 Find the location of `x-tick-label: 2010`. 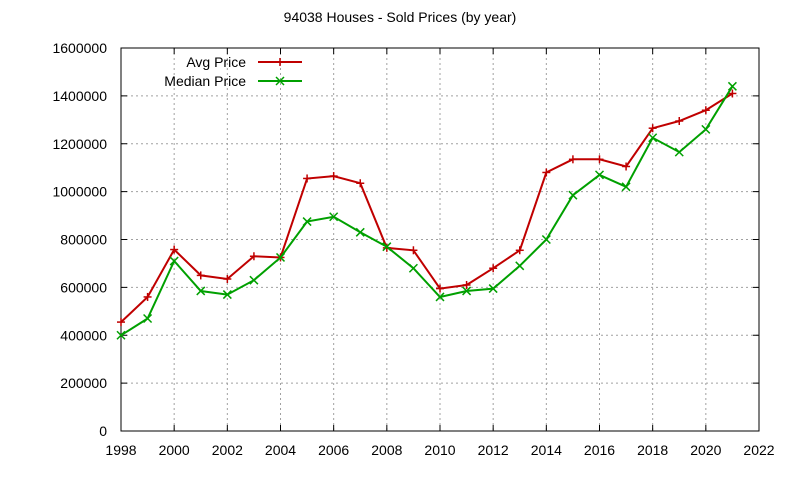

x-tick-label: 2010 is located at coordinates (439, 450).